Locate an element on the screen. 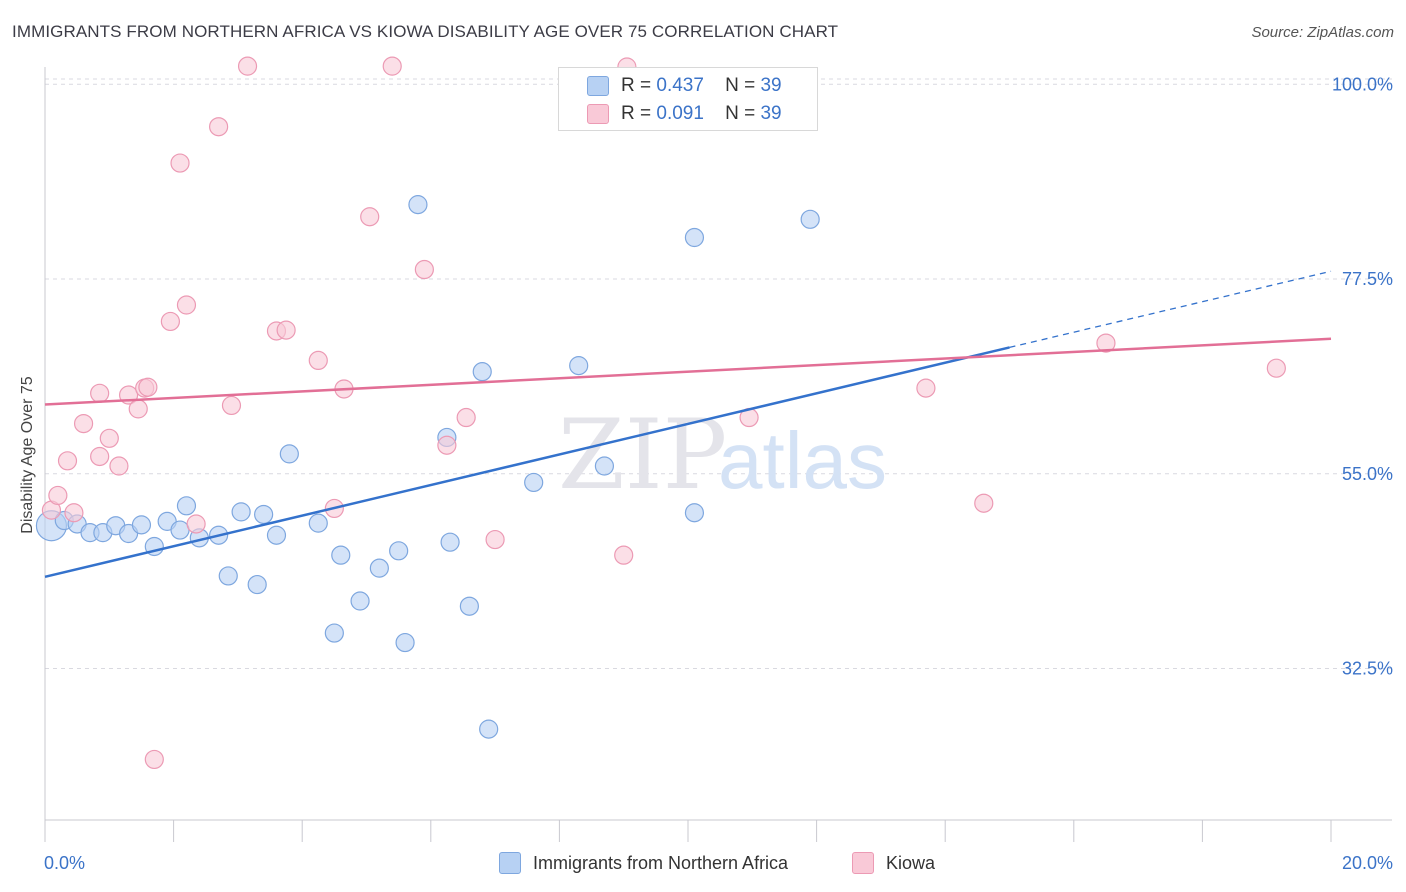 This screenshot has width=1406, height=892. legend-label-kiowa: Kiowa is located at coordinates (911, 862).